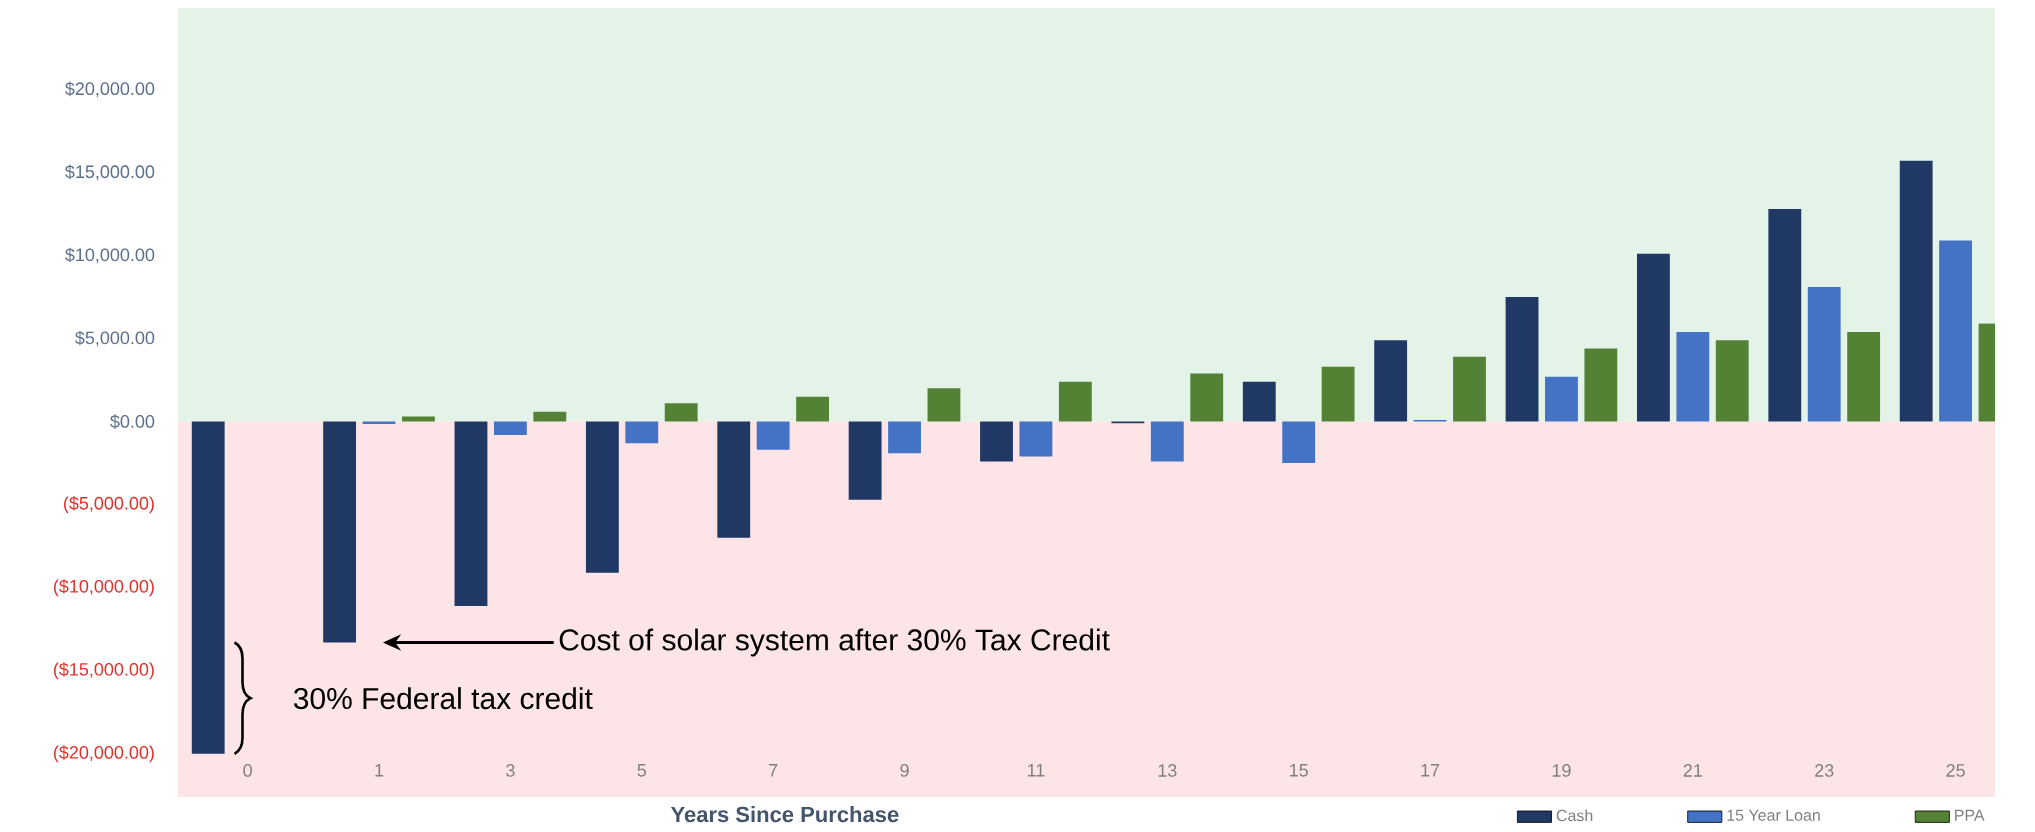 The image size is (2035, 832). Describe the element at coordinates (115, 338) in the screenshot. I see `y-tick-label: $5,000.00` at that location.